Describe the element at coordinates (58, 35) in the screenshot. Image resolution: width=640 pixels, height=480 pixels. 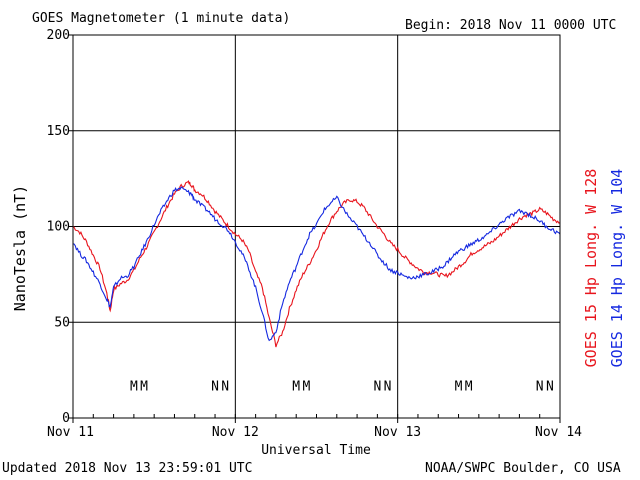
I see `y-tick-label: 200` at that location.